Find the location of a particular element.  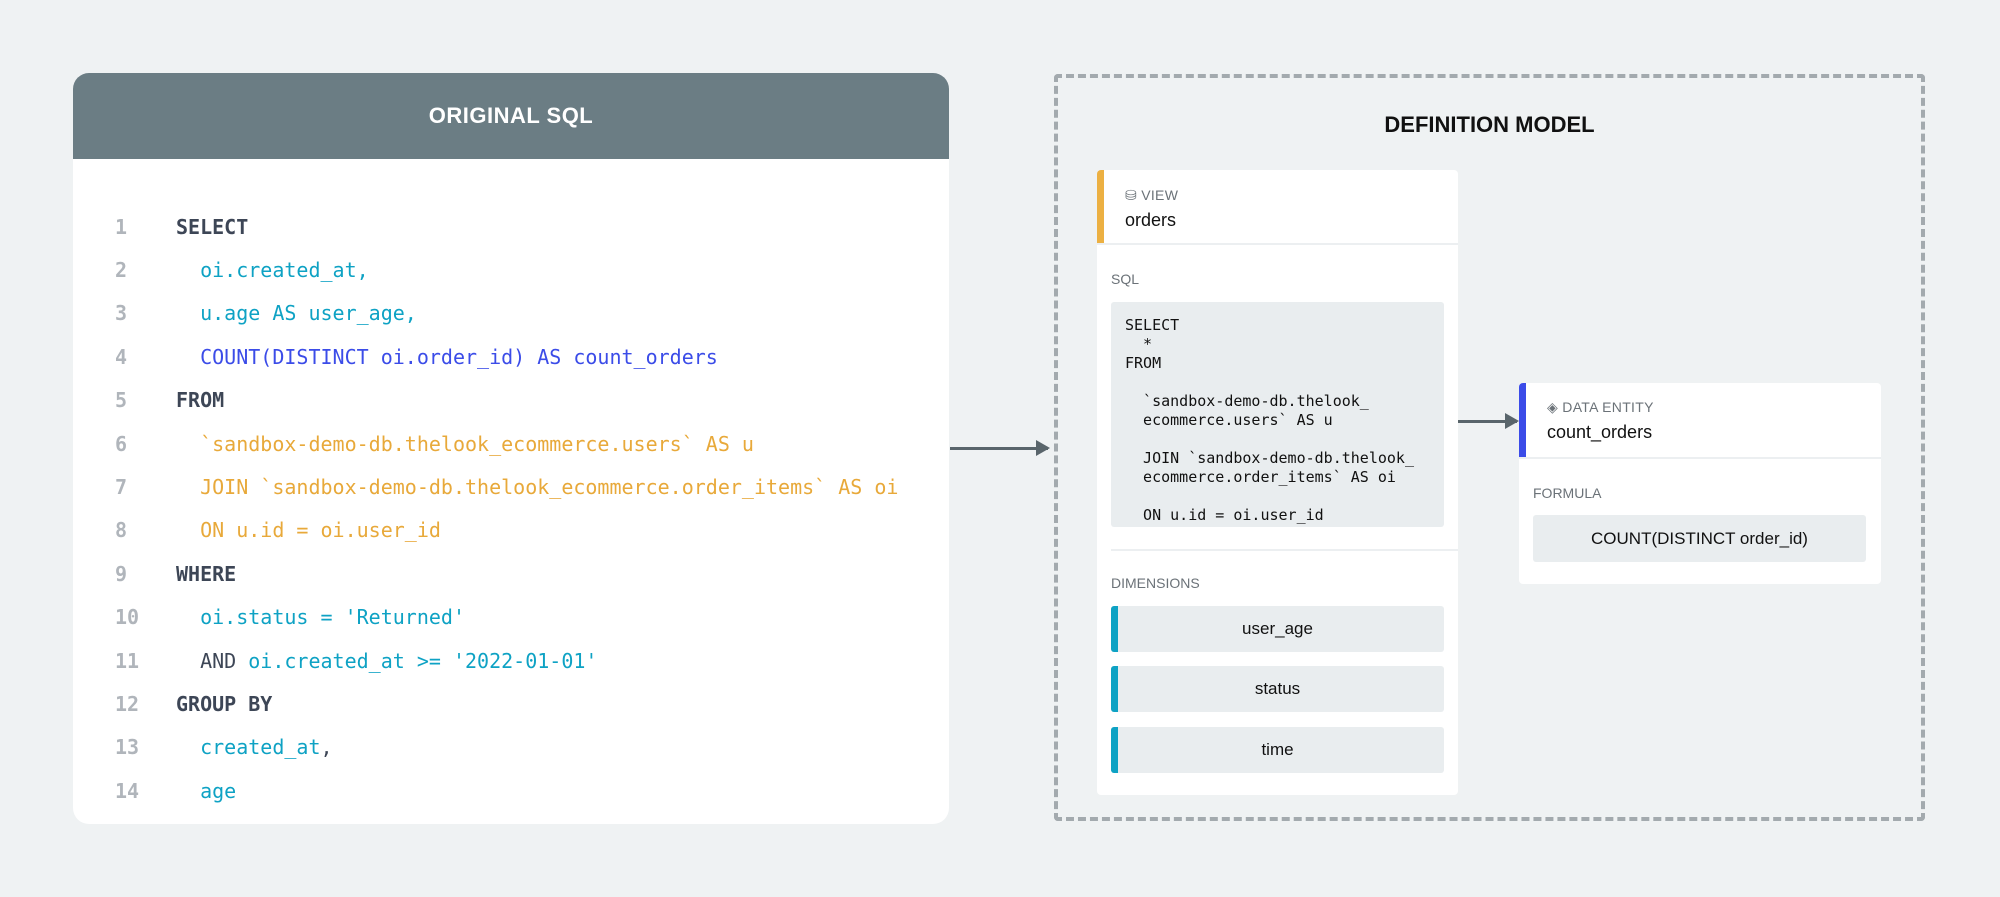

code-text: created_at, is located at coordinates (254, 747).